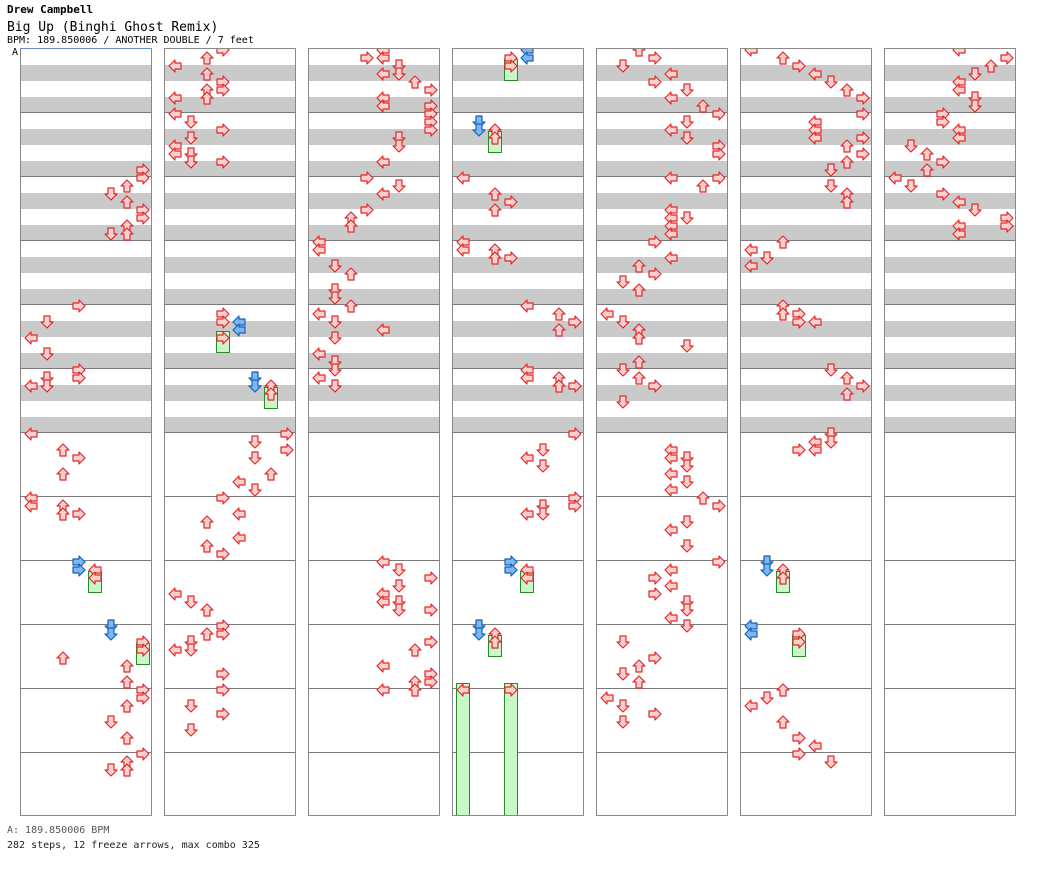 This screenshot has height=876, width=1040. I want to click on blue-right-arrow-icon, so click(79, 569).